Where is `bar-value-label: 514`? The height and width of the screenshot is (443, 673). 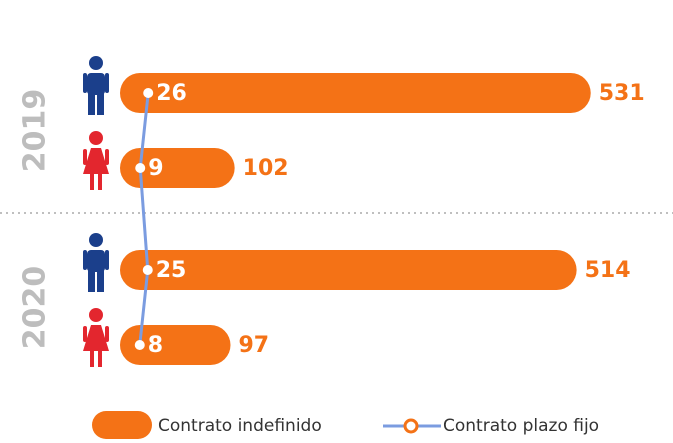 bar-value-label: 514 is located at coordinates (608, 270).